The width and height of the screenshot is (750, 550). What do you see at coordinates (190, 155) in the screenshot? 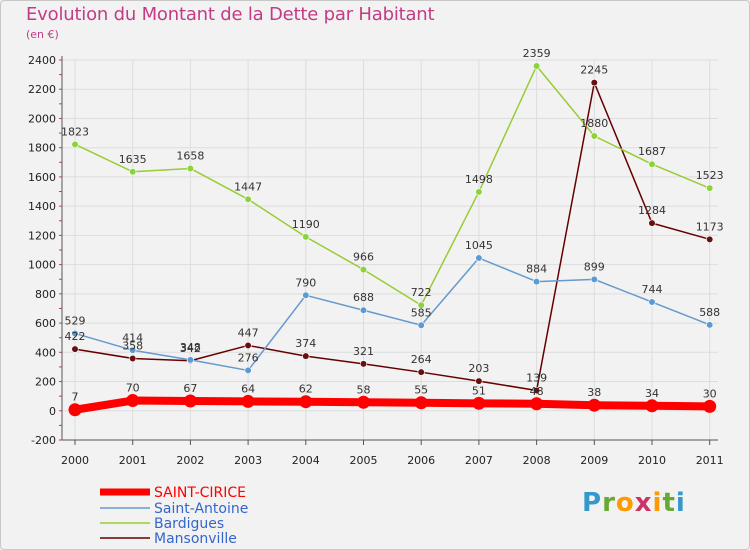
I see `data-label: 1658` at bounding box center [190, 155].